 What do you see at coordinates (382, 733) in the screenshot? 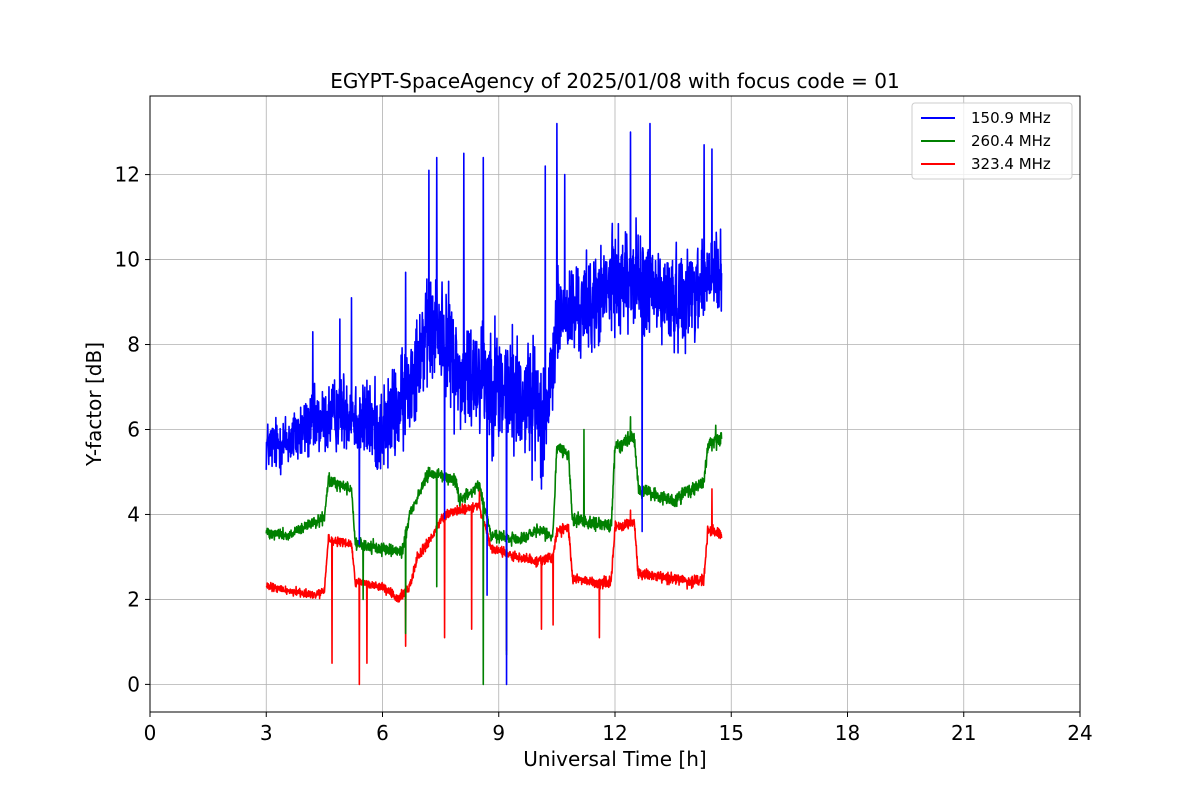
I see `x-tick-label: 6` at bounding box center [382, 733].